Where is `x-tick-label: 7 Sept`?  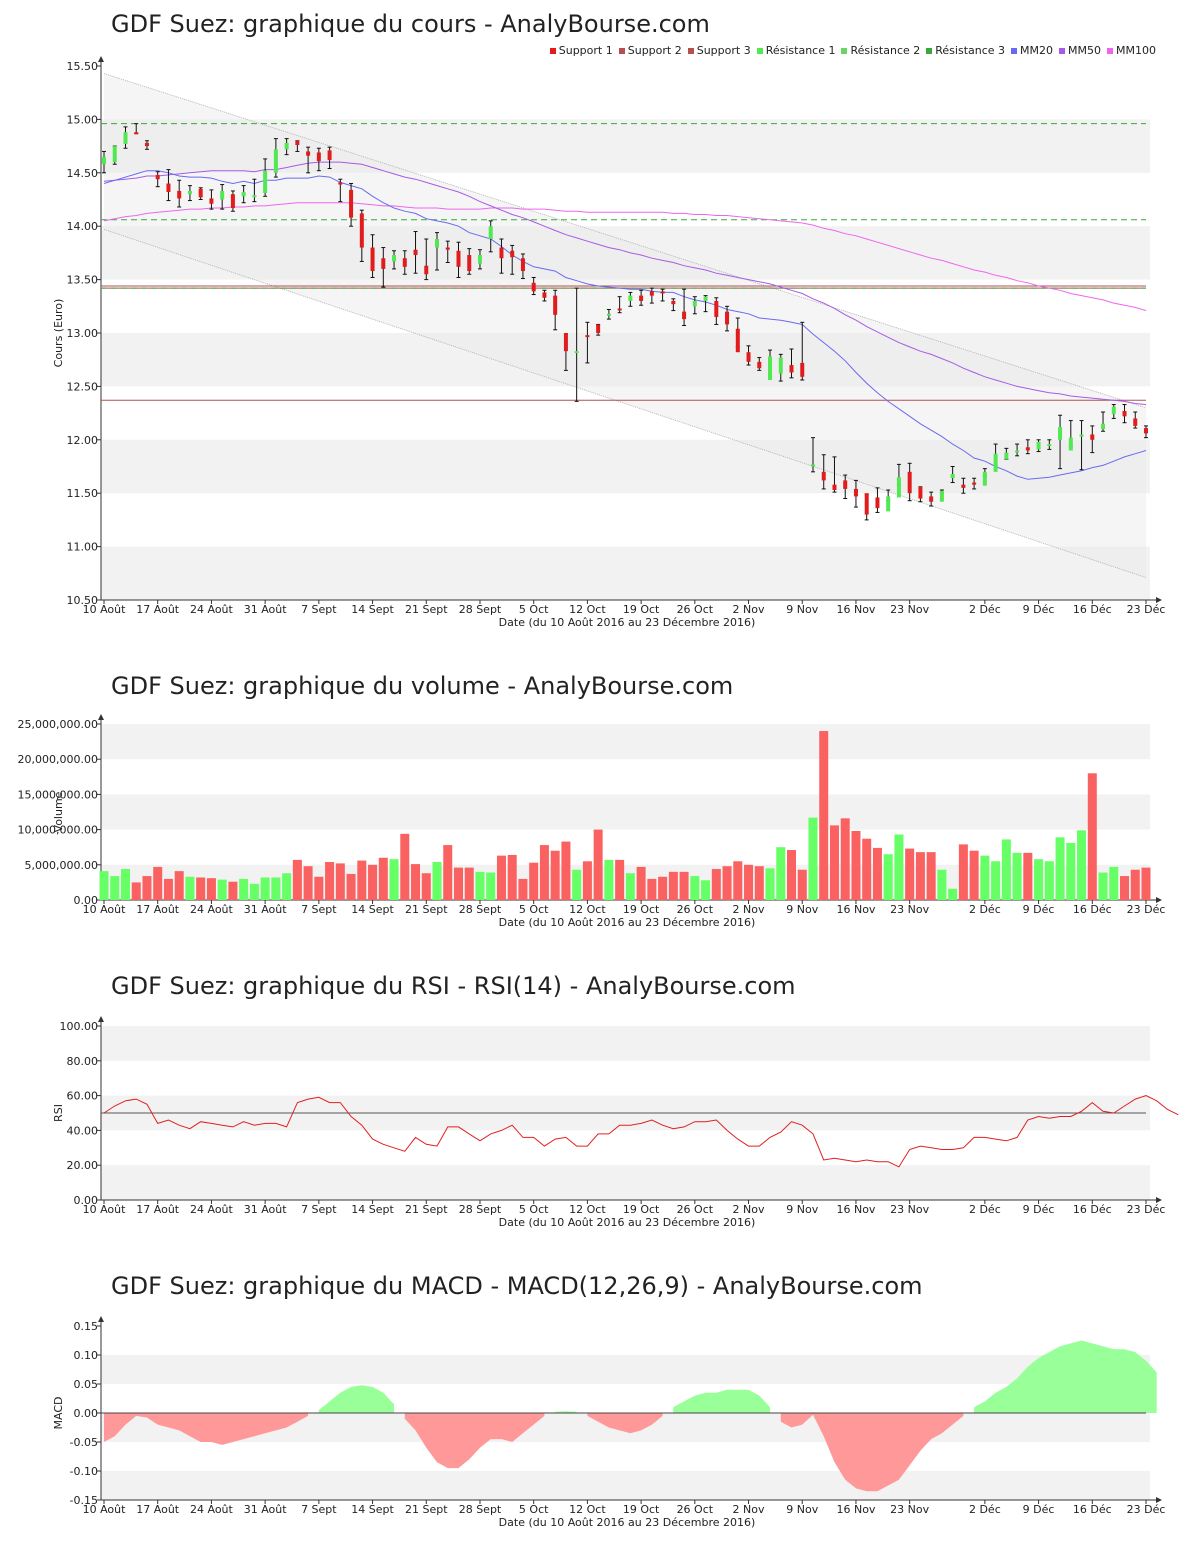
x-tick-label: 7 Sept is located at coordinates (319, 1209).